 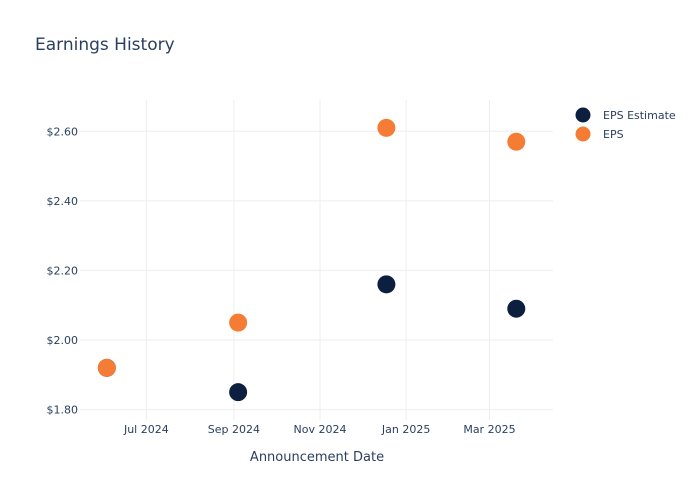 I want to click on y-tick-label: $2.00, so click(x=63, y=340).